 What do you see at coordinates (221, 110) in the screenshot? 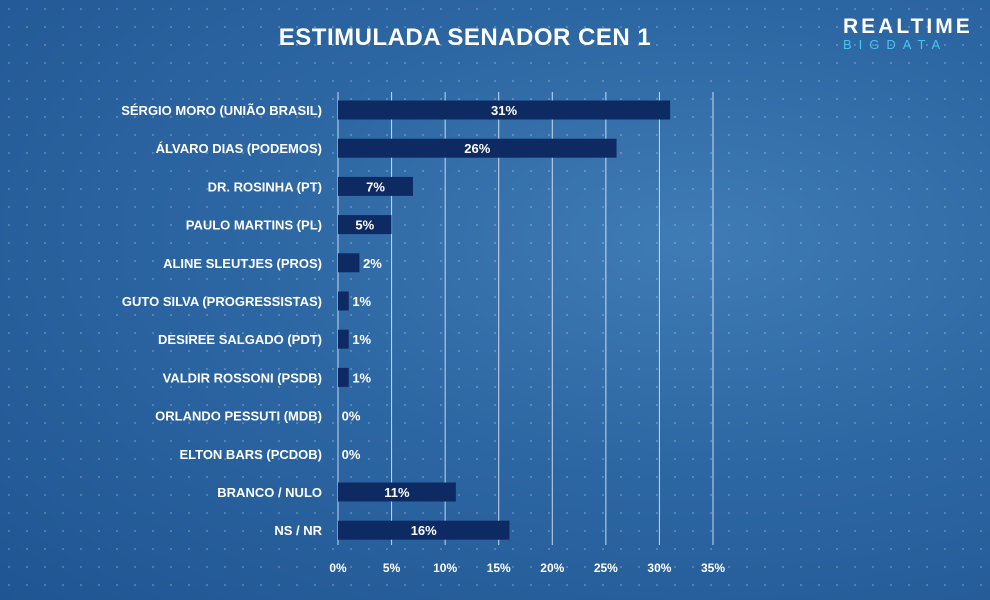
I see `category-label: SÉRGIO MORO (UNIÃO BRASIL)` at bounding box center [221, 110].